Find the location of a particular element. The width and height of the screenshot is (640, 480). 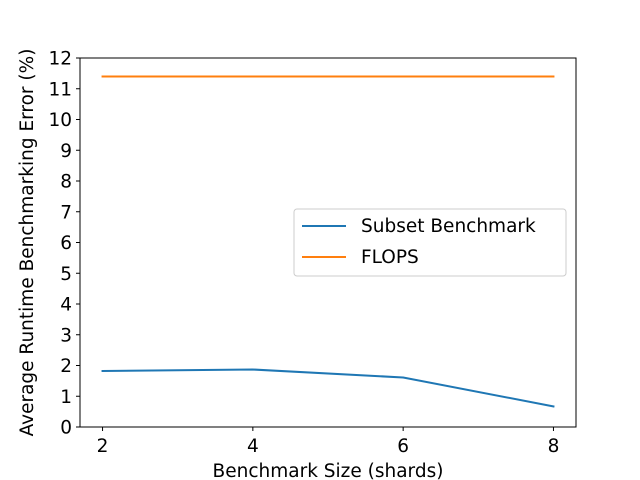

legend: Subset Benchmark FLOPS is located at coordinates (430, 242).